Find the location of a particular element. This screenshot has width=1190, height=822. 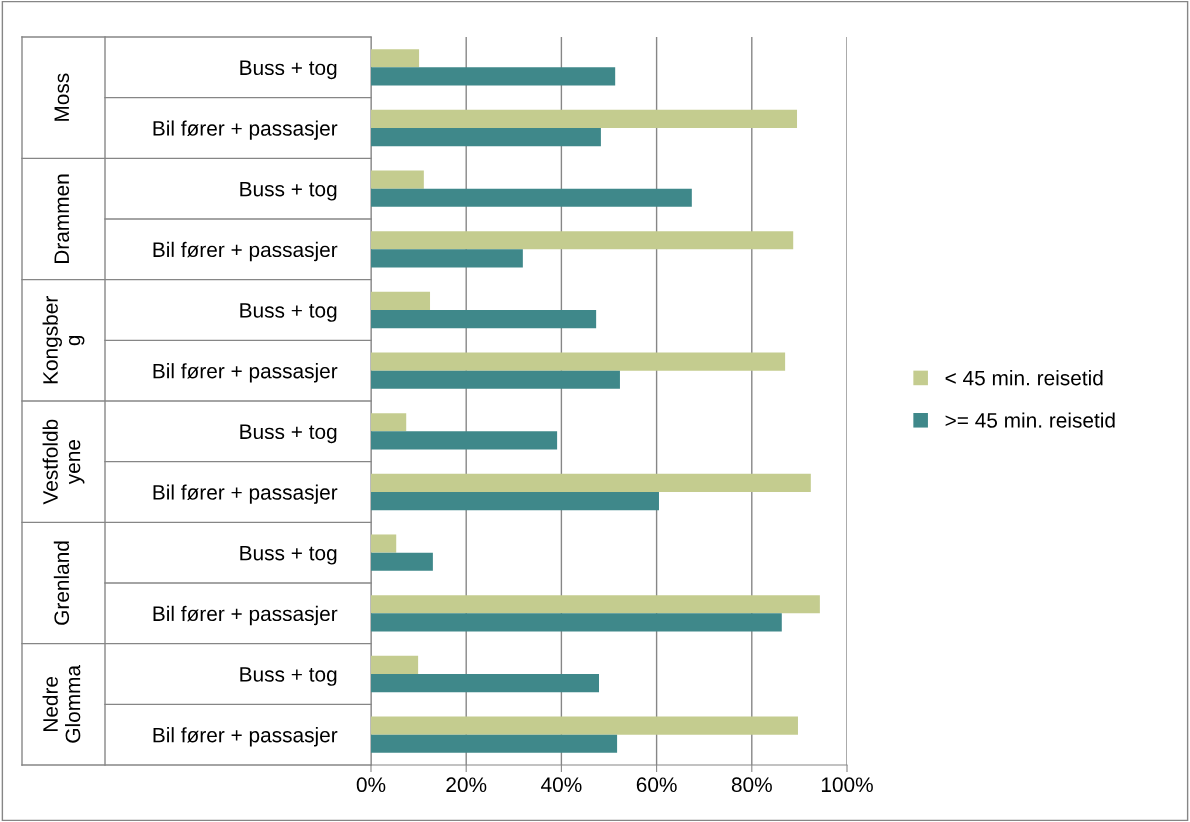

text: Kongsber g is located at coordinates (63, 340).